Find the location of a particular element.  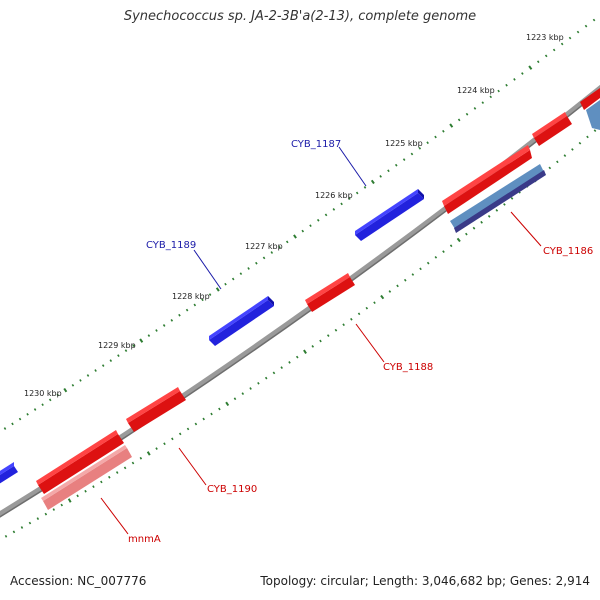

kbp-label: 1225 kbp is located at coordinates (404, 143).